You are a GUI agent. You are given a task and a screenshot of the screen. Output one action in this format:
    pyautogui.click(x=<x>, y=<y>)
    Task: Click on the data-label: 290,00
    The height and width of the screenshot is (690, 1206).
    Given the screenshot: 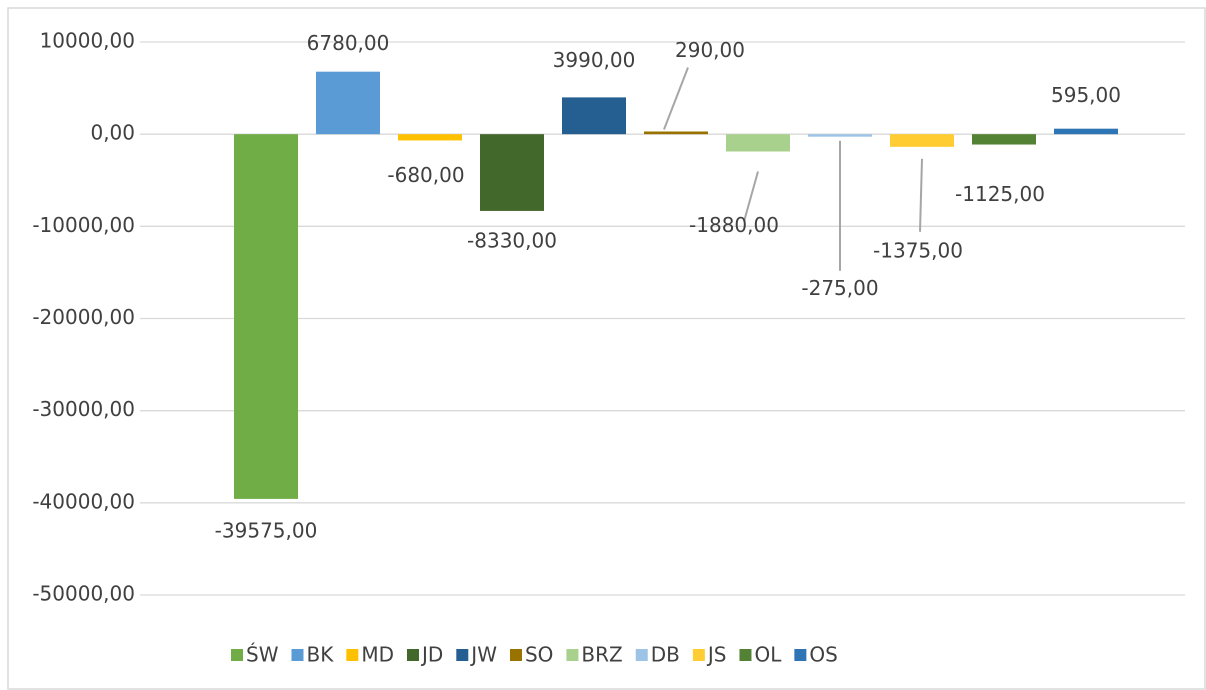 What is the action you would take?
    pyautogui.click(x=710, y=50)
    